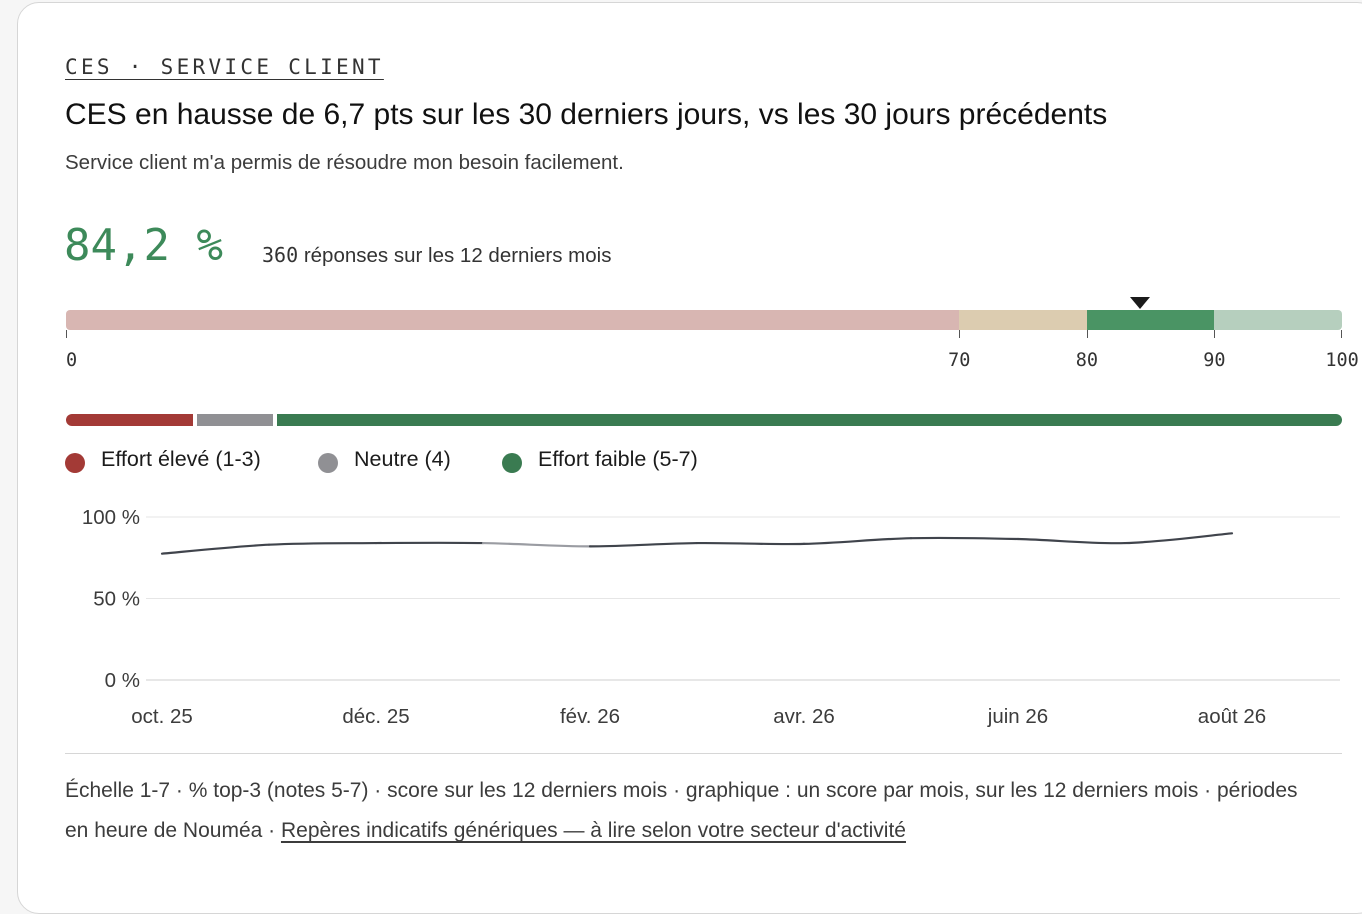  Describe the element at coordinates (703, 753) in the screenshot. I see `divider` at that location.